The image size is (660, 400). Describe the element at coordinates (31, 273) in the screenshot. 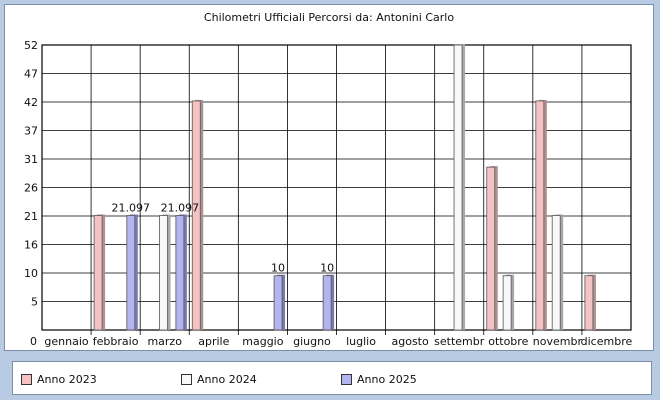

I see `y-tick-label: 10` at that location.